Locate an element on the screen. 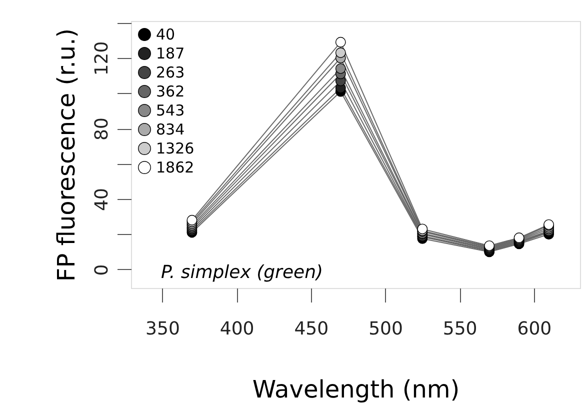 This screenshot has width=583, height=411. y-tick-label: 0 is located at coordinates (102, 270).